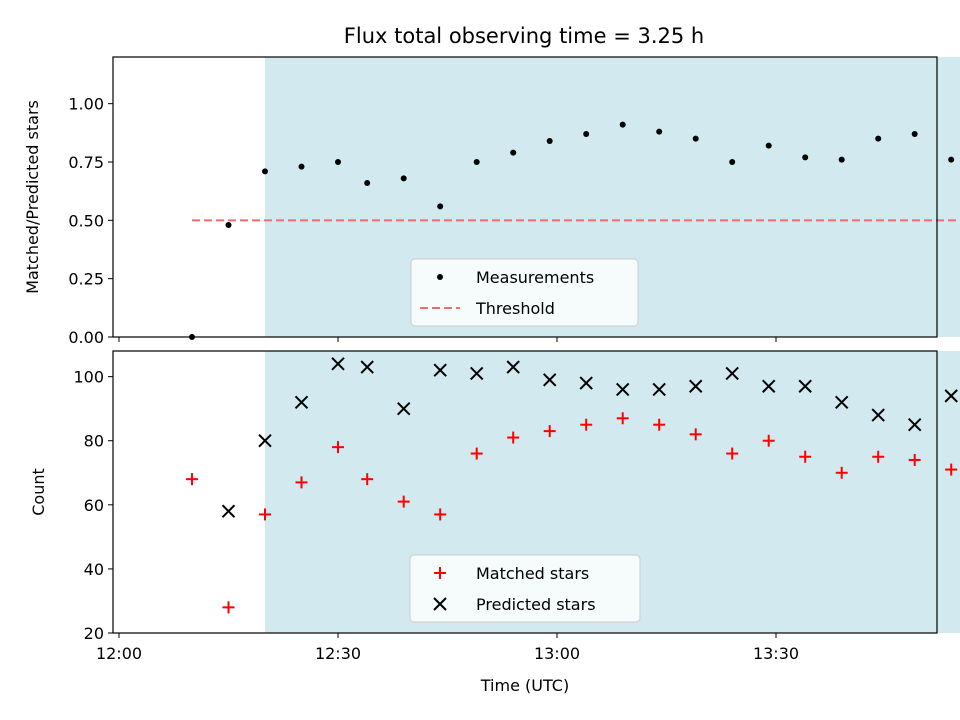 Image resolution: width=960 pixels, height=720 pixels. I want to click on x-axis-label: Time (UTC), so click(524, 685).